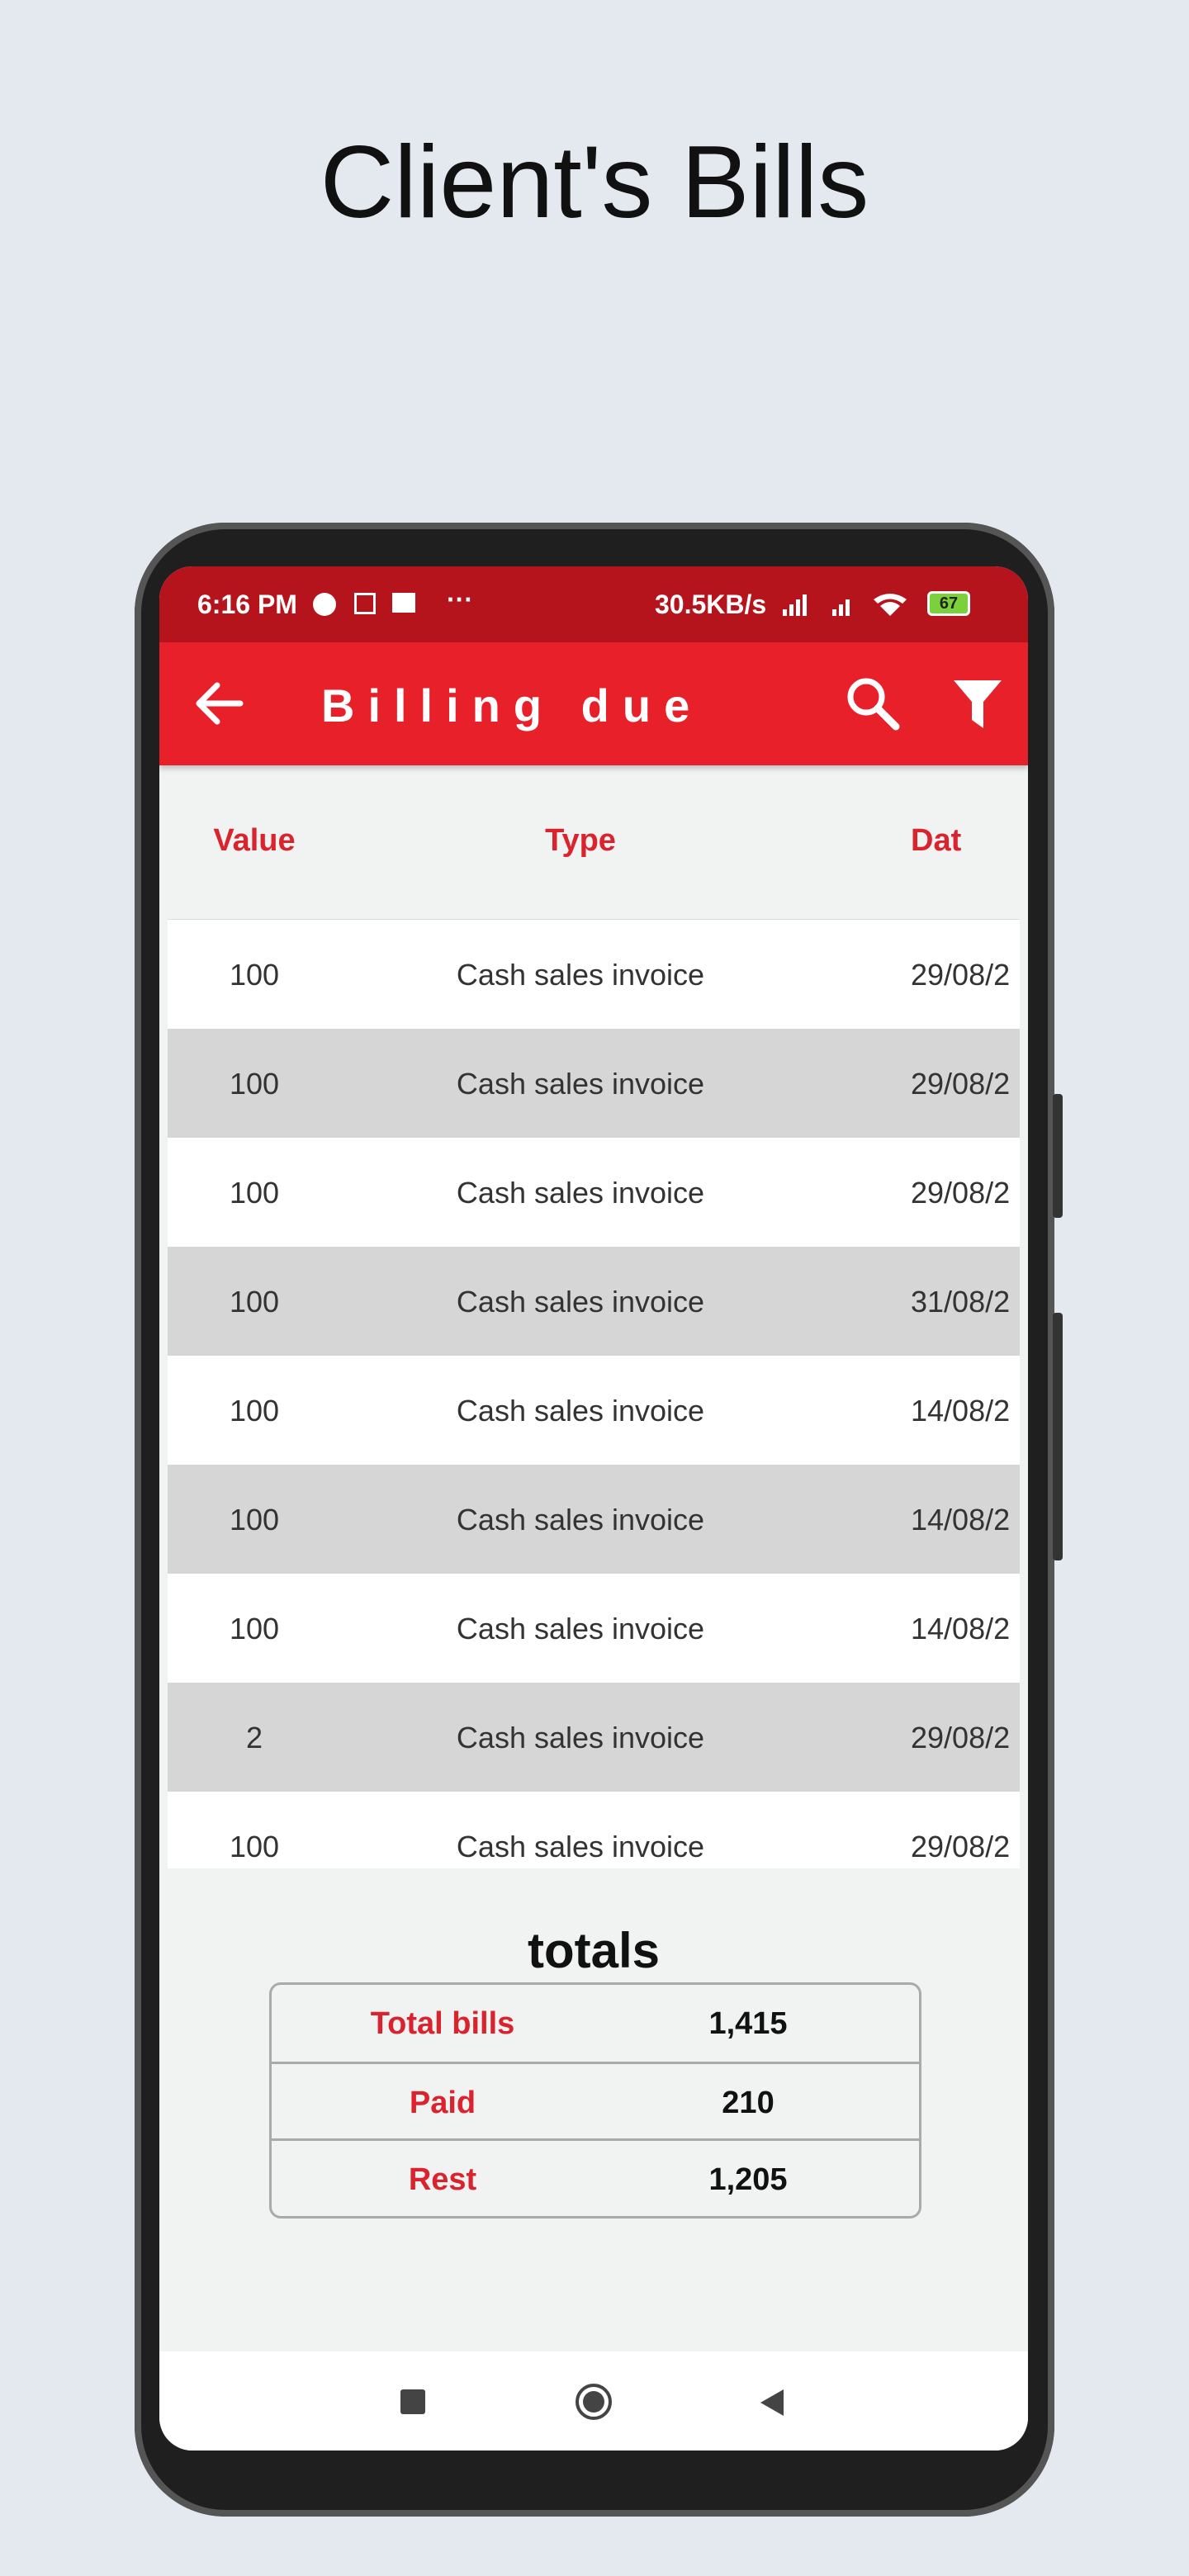 The image size is (1189, 2576). I want to click on app-bar: Billing due, so click(593, 703).